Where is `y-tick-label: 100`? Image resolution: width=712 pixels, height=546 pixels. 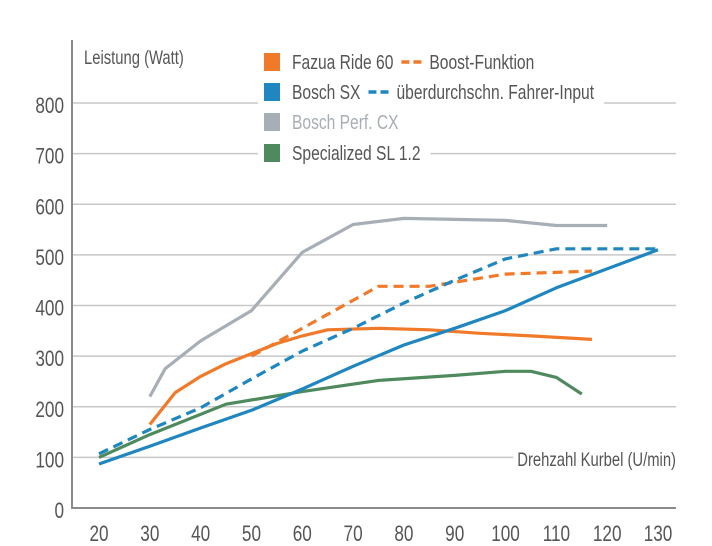 y-tick-label: 100 is located at coordinates (49, 460).